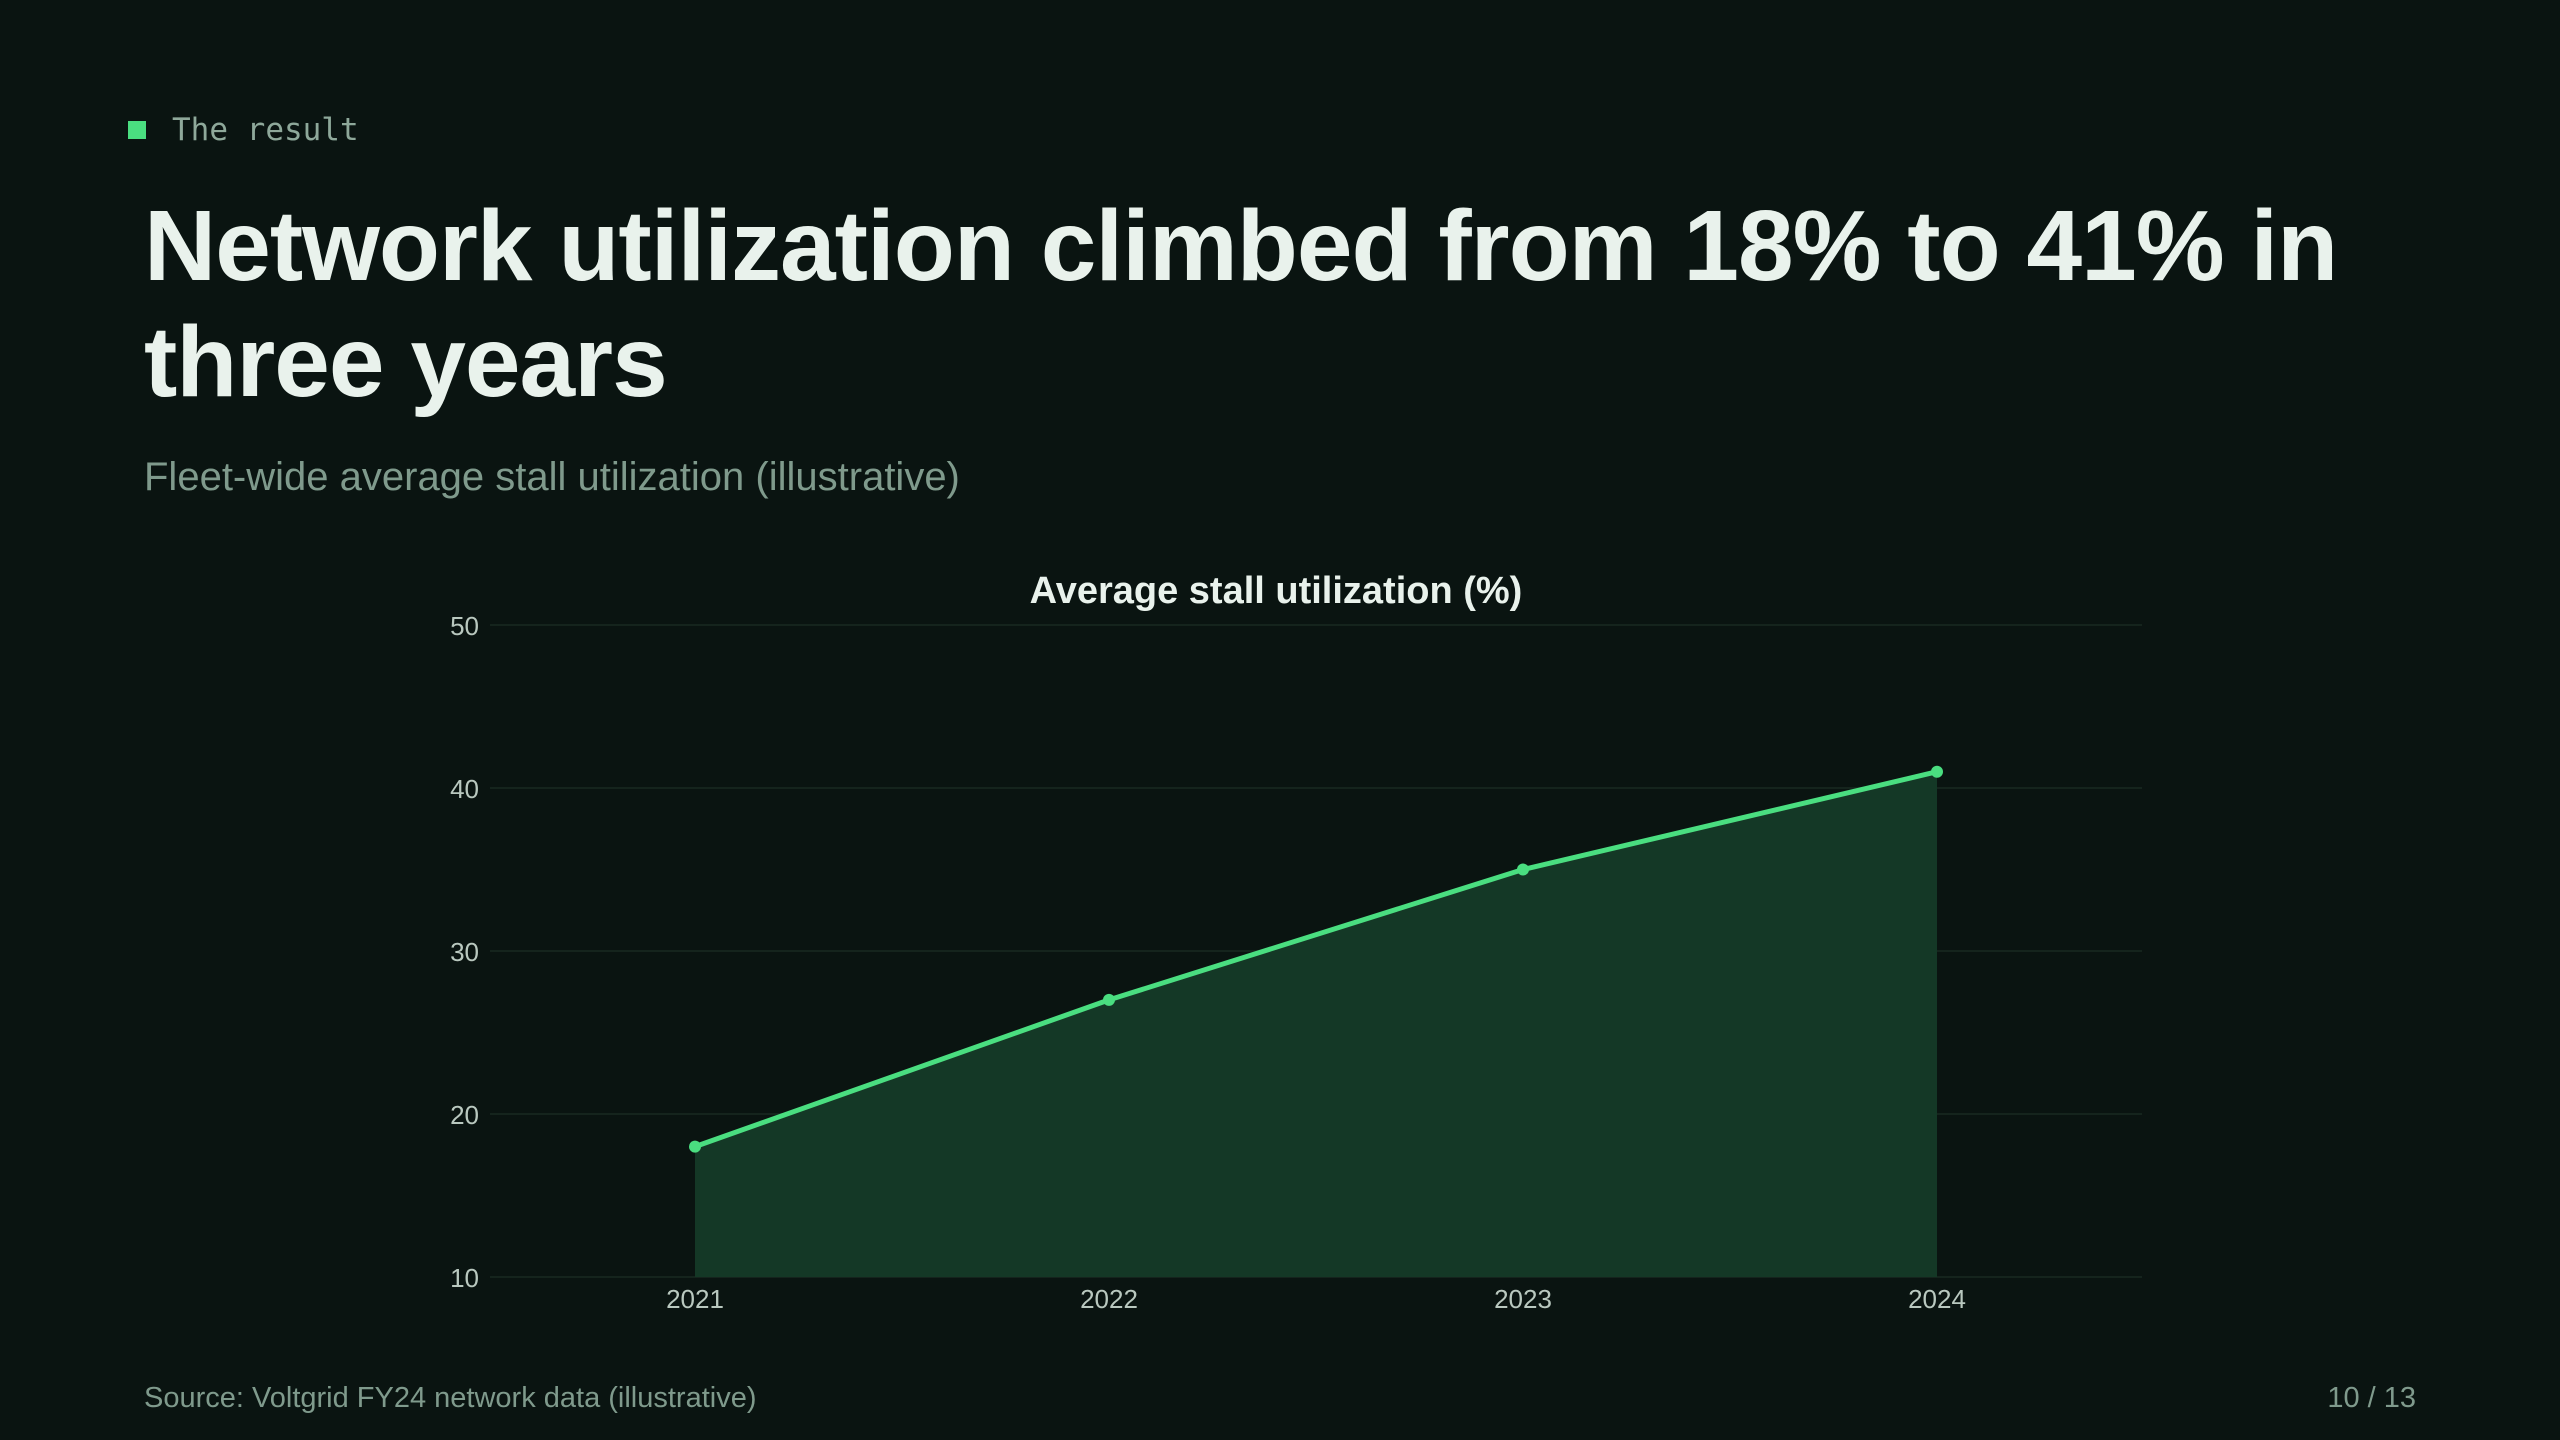 The image size is (2560, 1440). Describe the element at coordinates (265, 130) in the screenshot. I see `eyebrow-label: The result` at that location.